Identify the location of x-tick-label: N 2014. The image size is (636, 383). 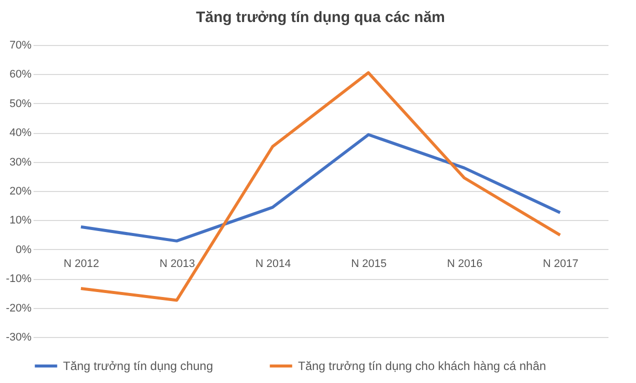
(273, 264).